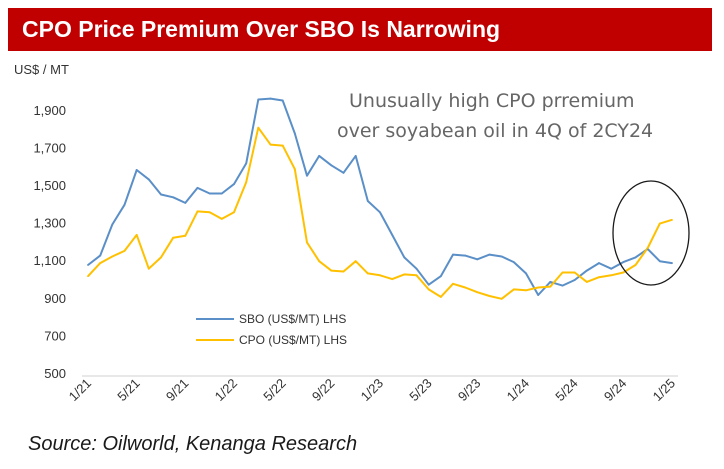 The height and width of the screenshot is (469, 724). I want to click on x-tick-label: 5/23, so click(420, 390).